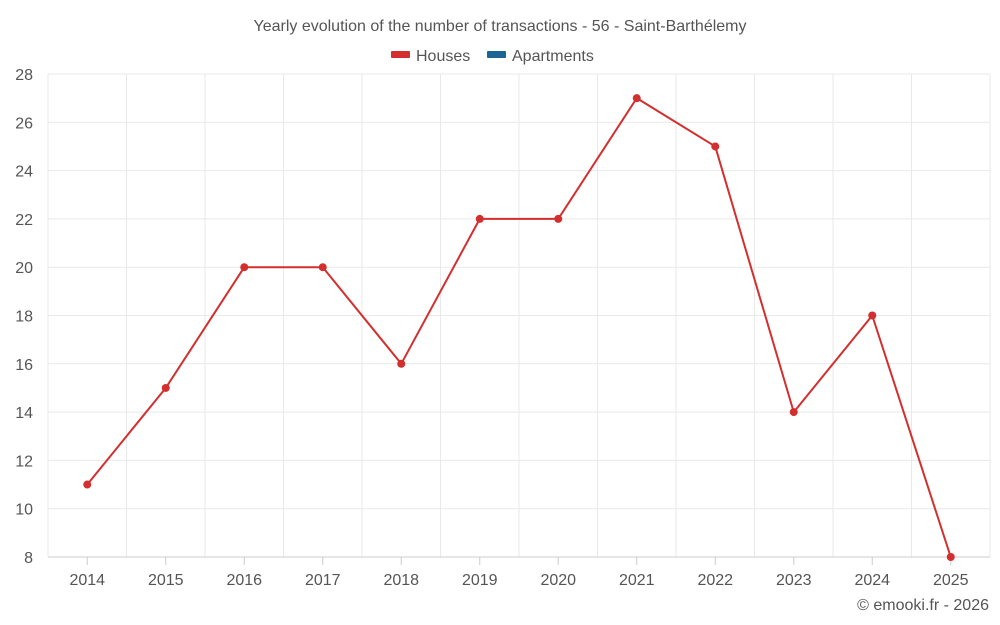  What do you see at coordinates (24, 510) in the screenshot?
I see `y-tick-label: 10` at bounding box center [24, 510].